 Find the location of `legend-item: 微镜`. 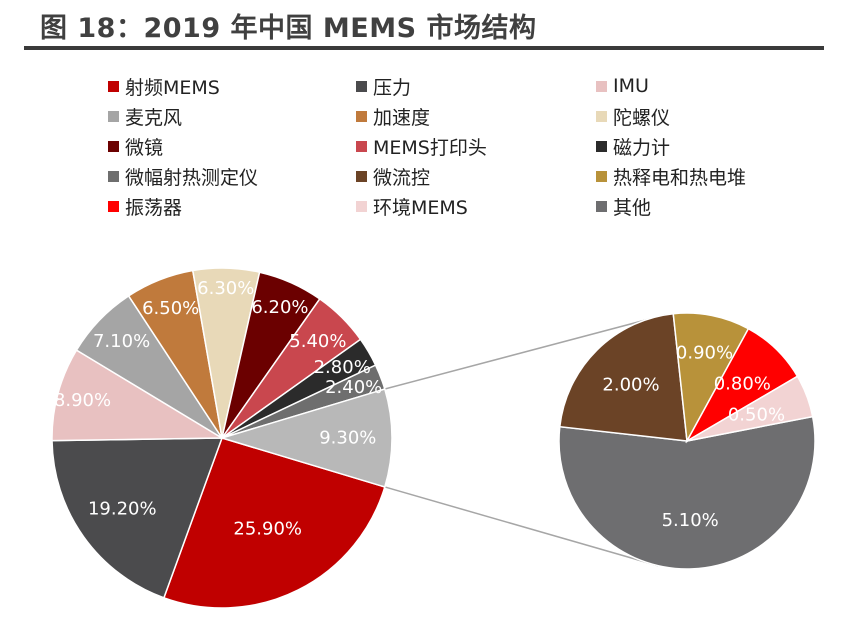

legend-item: 微镜 is located at coordinates (135, 146).